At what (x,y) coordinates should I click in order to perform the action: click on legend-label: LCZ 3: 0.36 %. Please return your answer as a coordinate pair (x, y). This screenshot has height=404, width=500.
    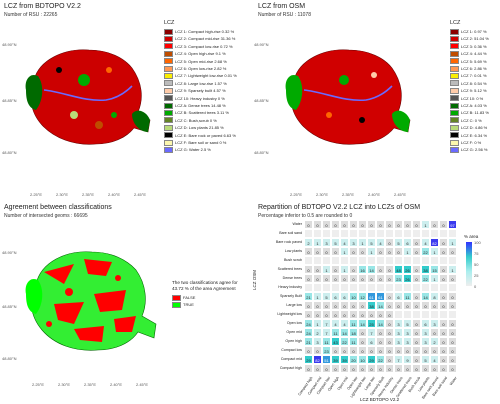
    Looking at the image, I should click on (474, 46).